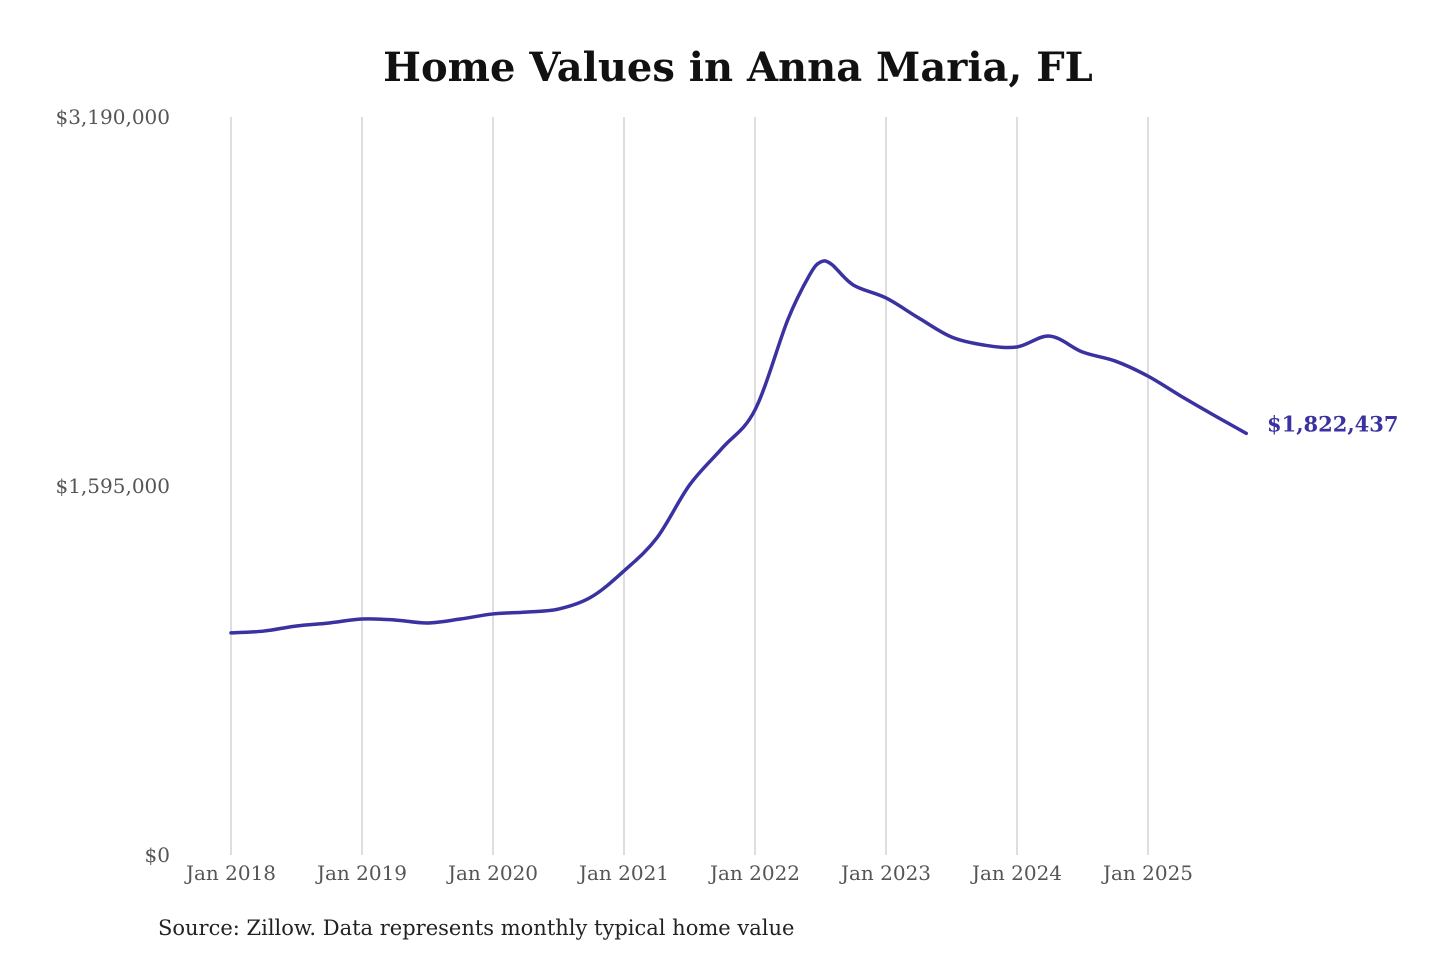  I want to click on y-tick-label: $3,190,000, so click(112, 117).